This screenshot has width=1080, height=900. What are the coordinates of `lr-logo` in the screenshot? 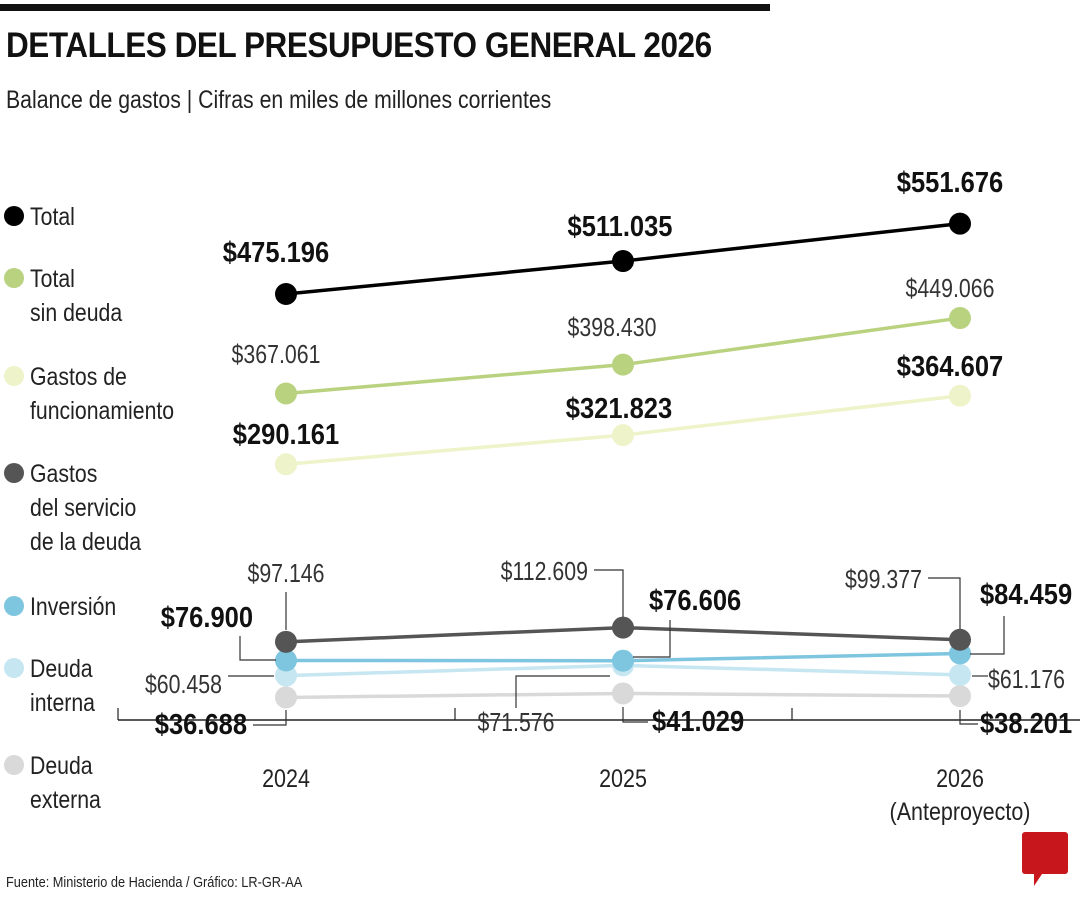 It's located at (1045, 859).